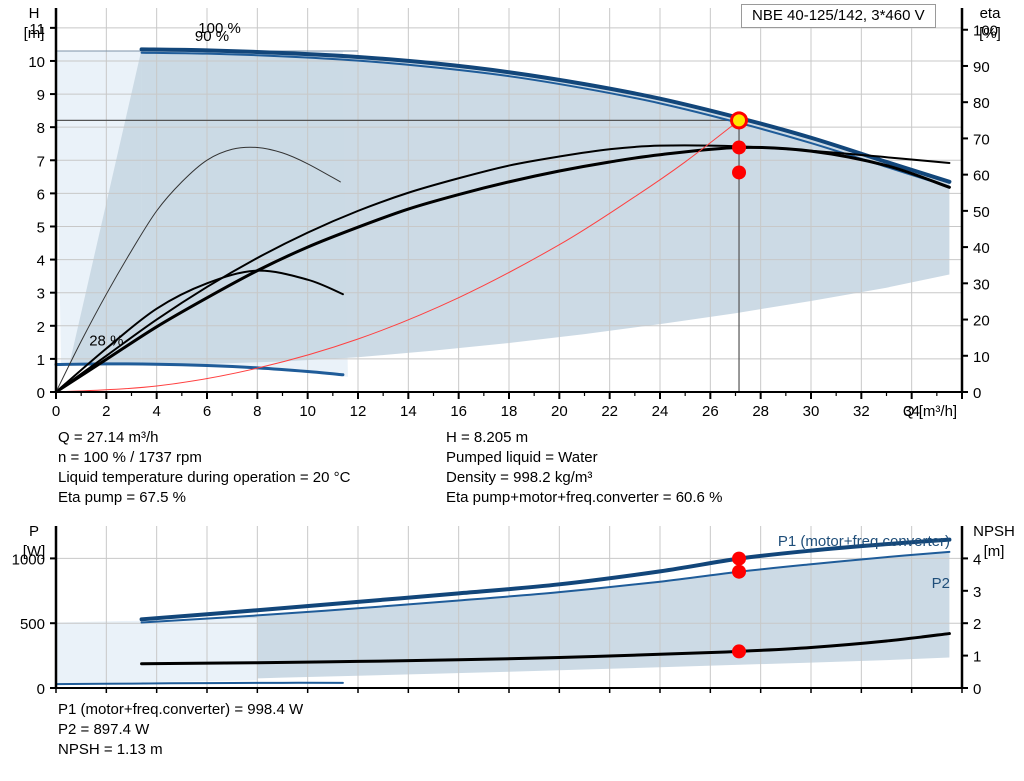 This screenshot has height=781, width=1024. What do you see at coordinates (212, 36) in the screenshot?
I see `speed-label-90: 90 %` at bounding box center [212, 36].